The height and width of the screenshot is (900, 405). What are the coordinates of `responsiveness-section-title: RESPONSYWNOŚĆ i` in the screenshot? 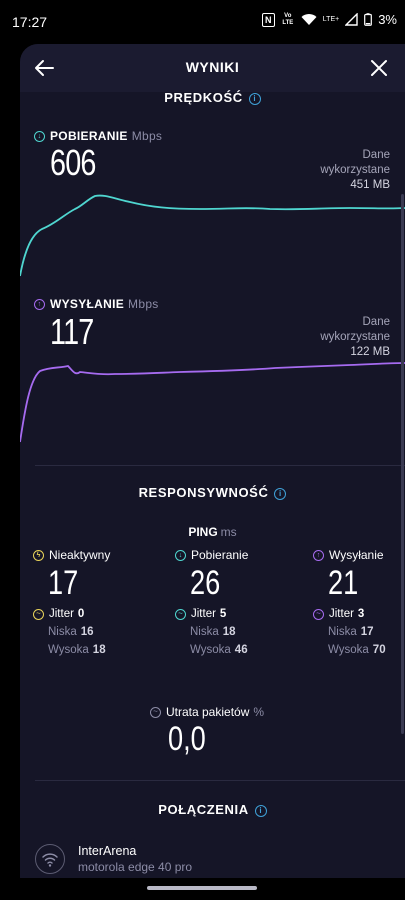 It's located at (212, 492).